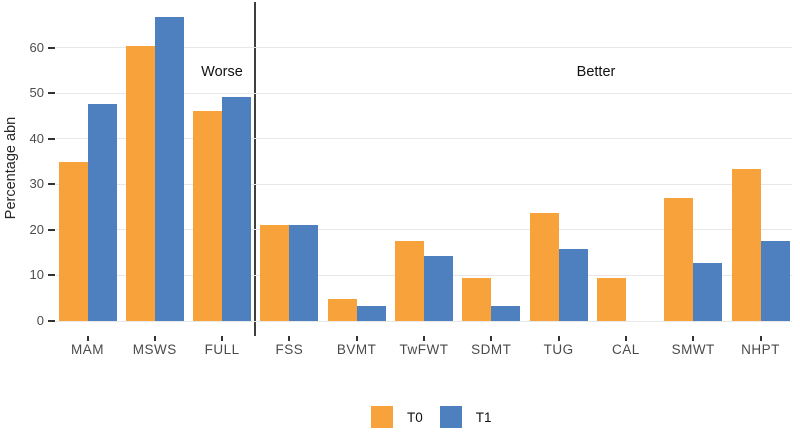 The height and width of the screenshot is (438, 800). What do you see at coordinates (438, 288) in the screenshot?
I see `bar-t1-twfwt` at bounding box center [438, 288].